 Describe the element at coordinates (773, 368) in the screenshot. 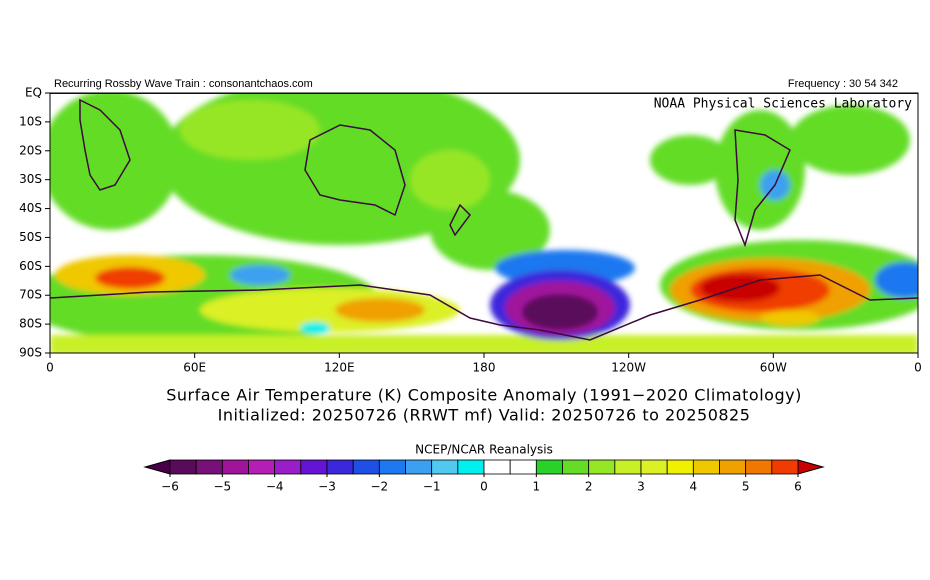

I see `x-tick-label: 60W` at that location.